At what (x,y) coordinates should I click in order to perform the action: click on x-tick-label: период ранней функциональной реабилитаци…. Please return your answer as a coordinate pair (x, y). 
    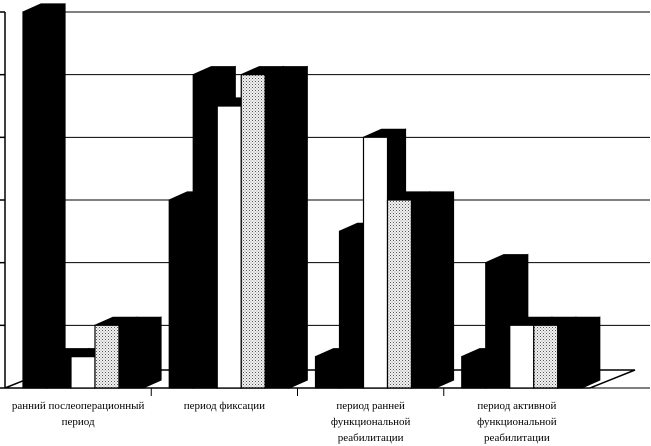
    Looking at the image, I should click on (370, 422).